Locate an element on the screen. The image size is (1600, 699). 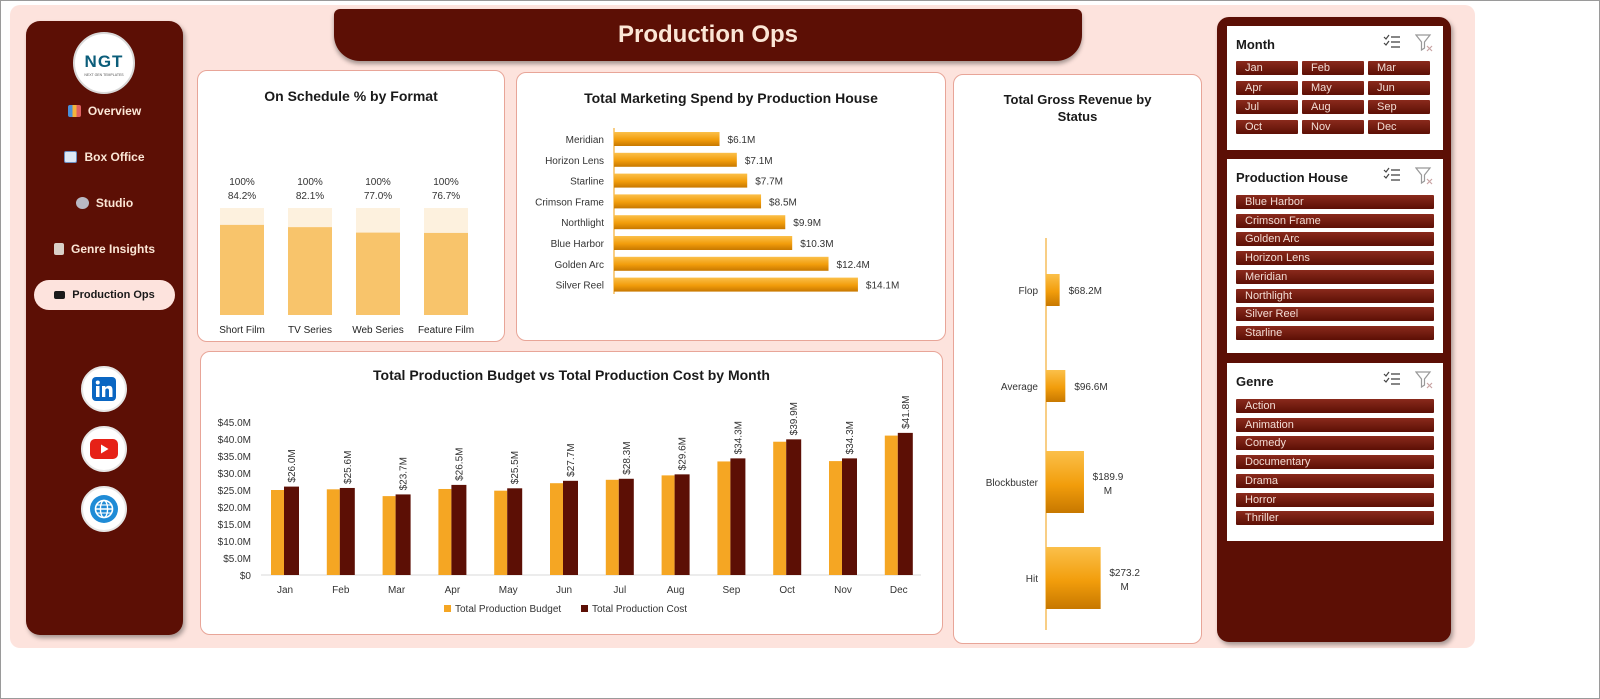
slicer-option: Starline is located at coordinates (1335, 332).